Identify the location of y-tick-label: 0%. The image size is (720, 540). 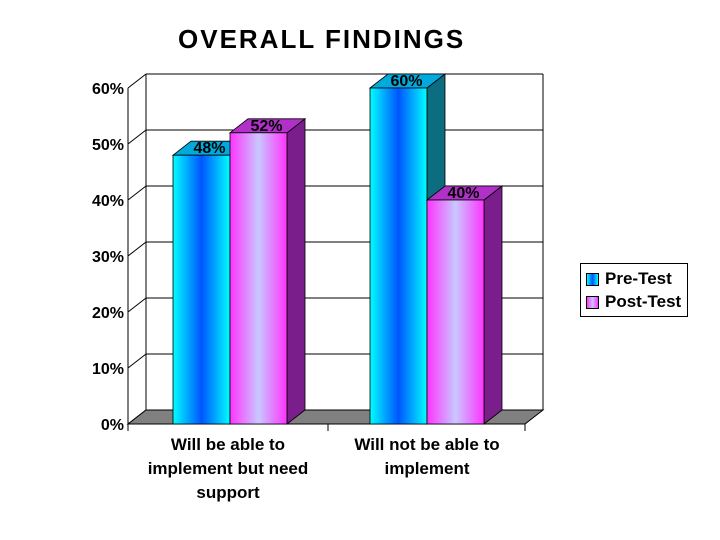
(112, 425).